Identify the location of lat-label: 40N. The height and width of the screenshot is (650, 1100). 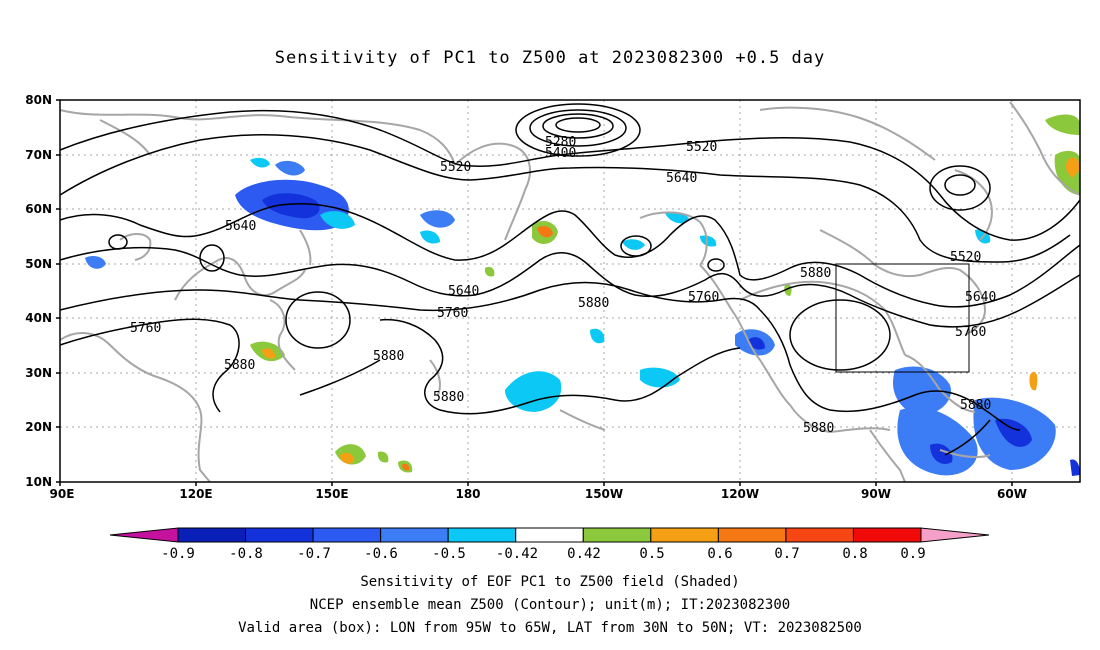
(38, 318).